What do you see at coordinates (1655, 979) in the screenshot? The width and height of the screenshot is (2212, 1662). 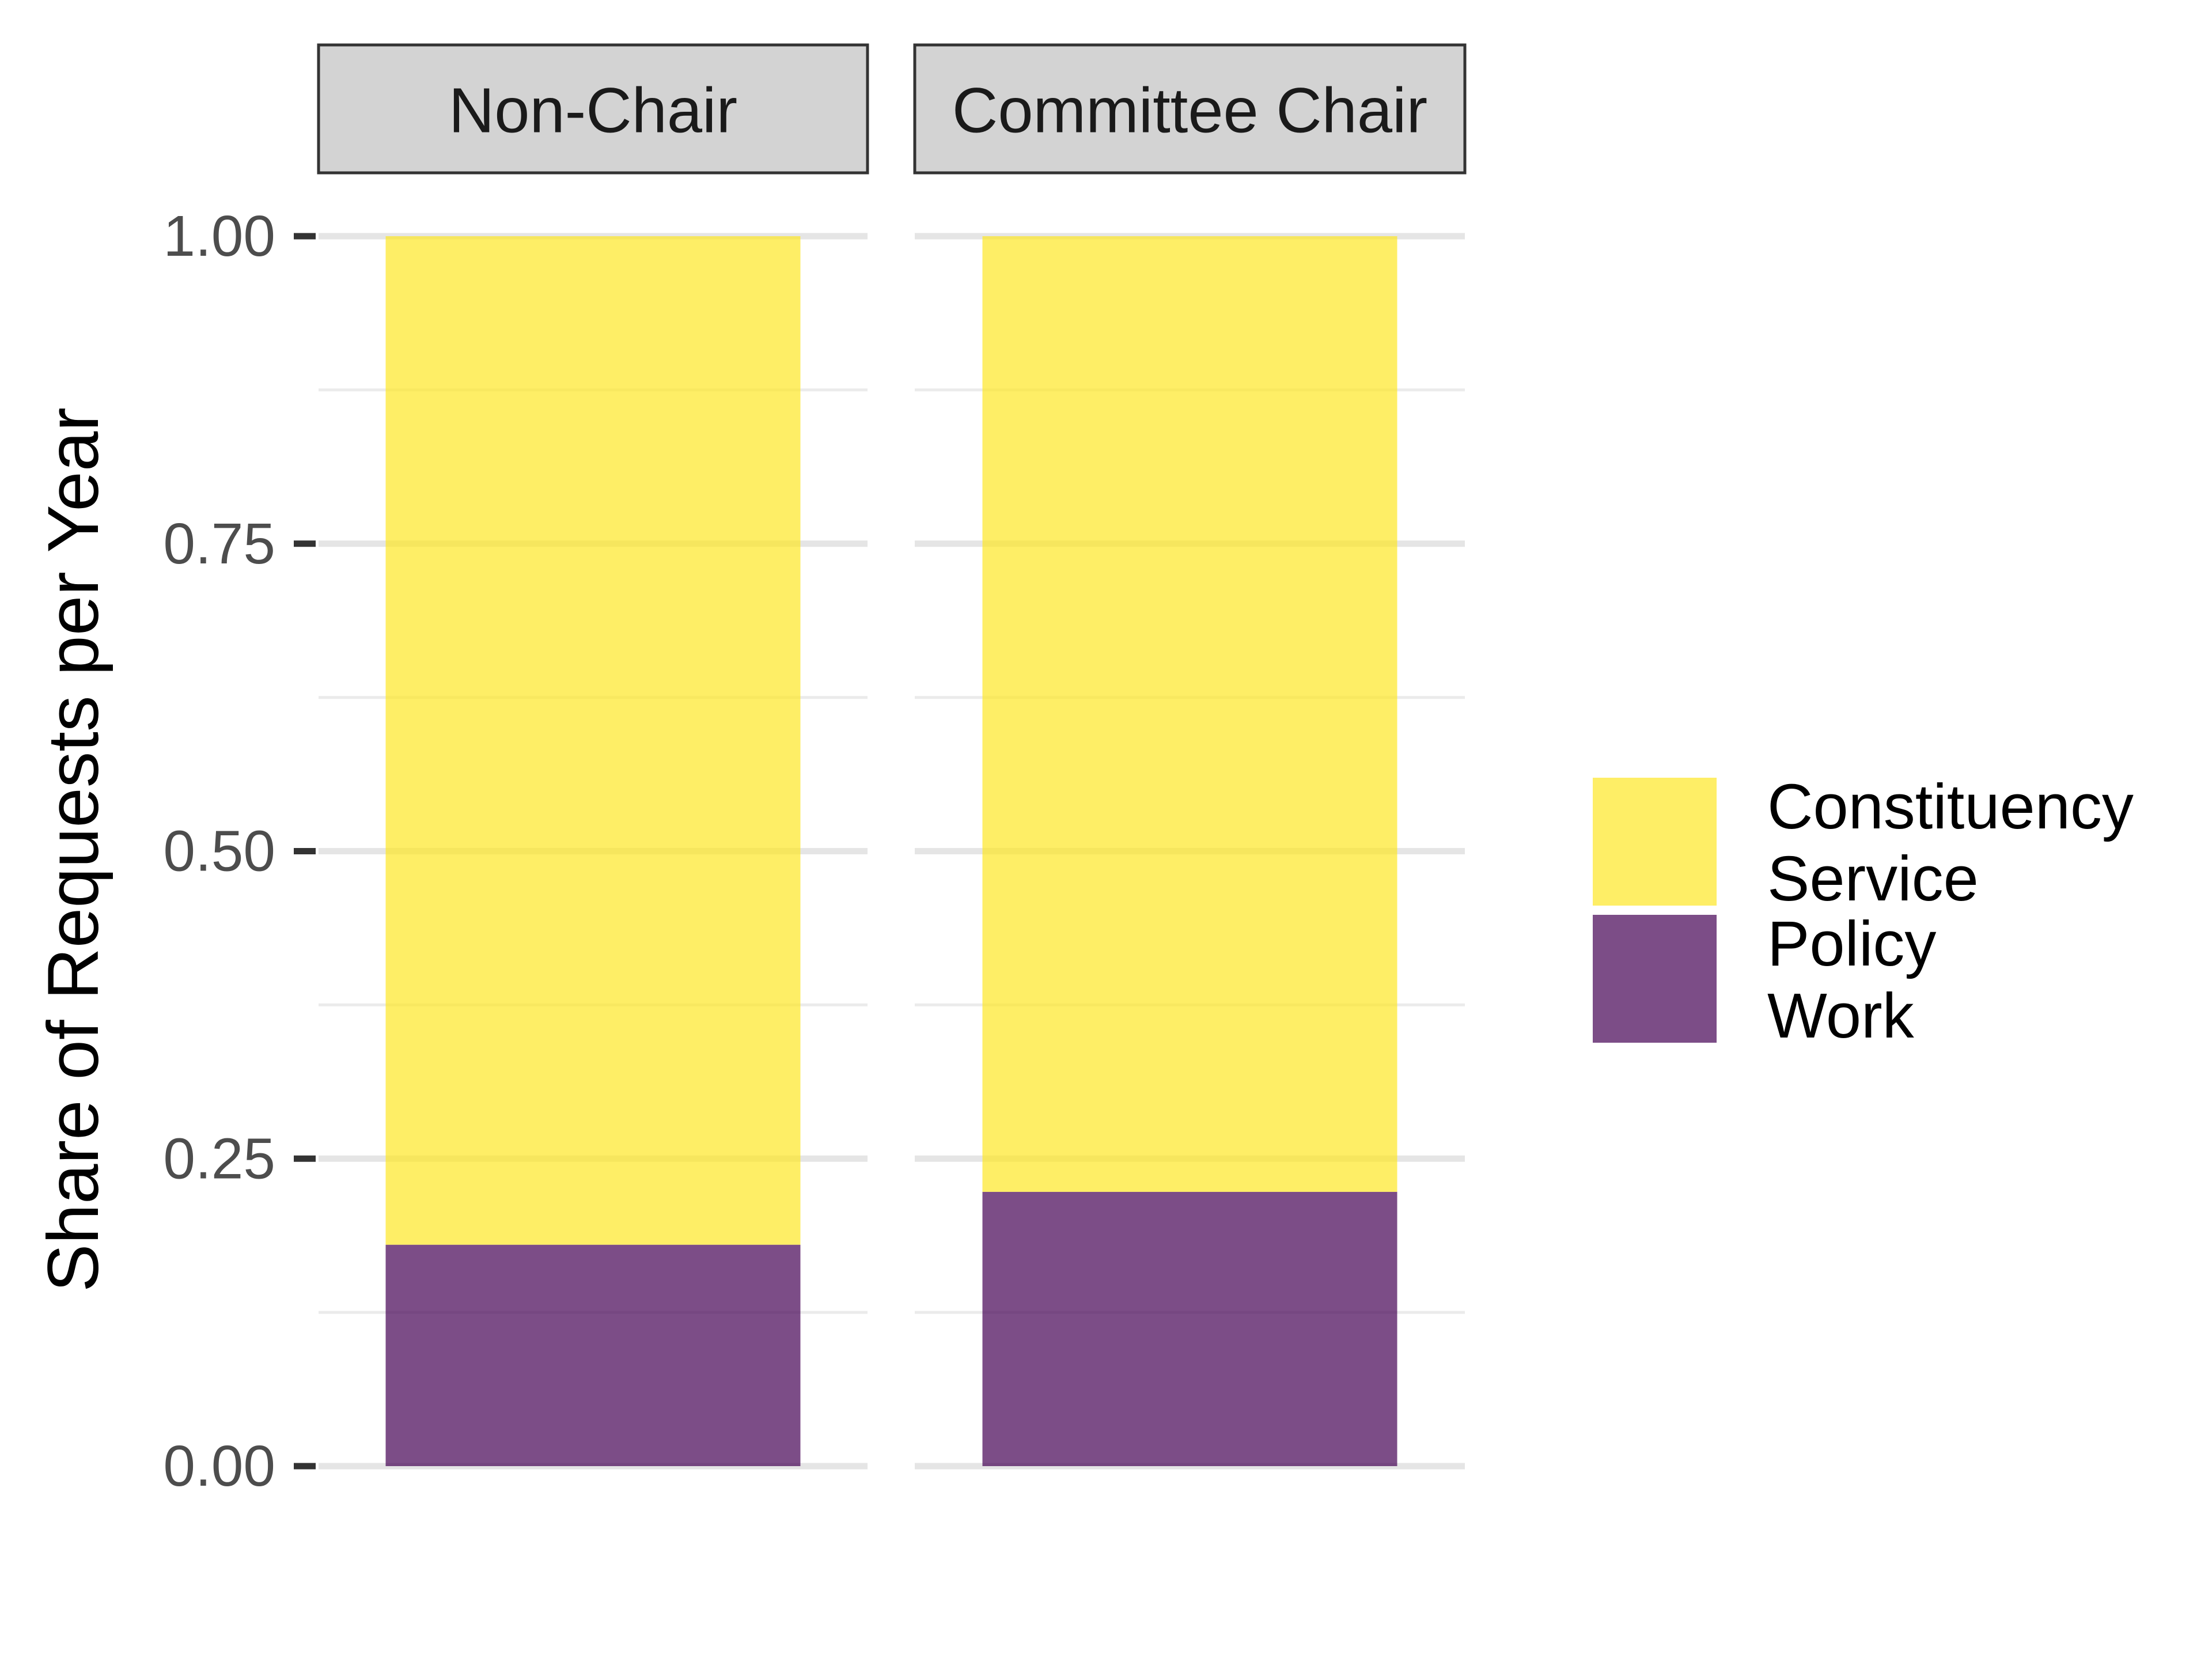 I see `legend-key-policy-work` at bounding box center [1655, 979].